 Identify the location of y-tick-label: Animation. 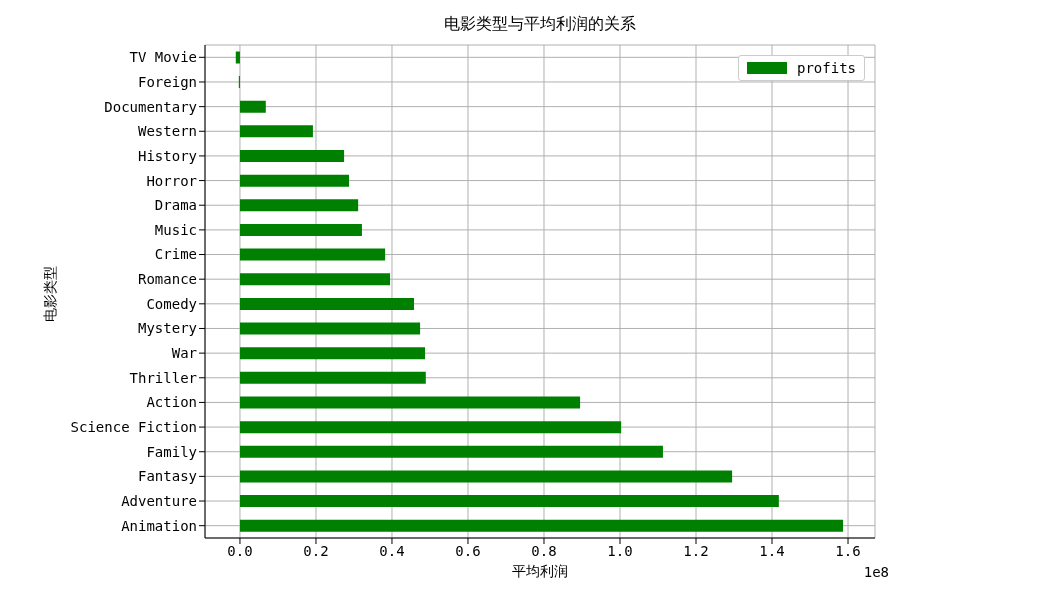
(159, 525).